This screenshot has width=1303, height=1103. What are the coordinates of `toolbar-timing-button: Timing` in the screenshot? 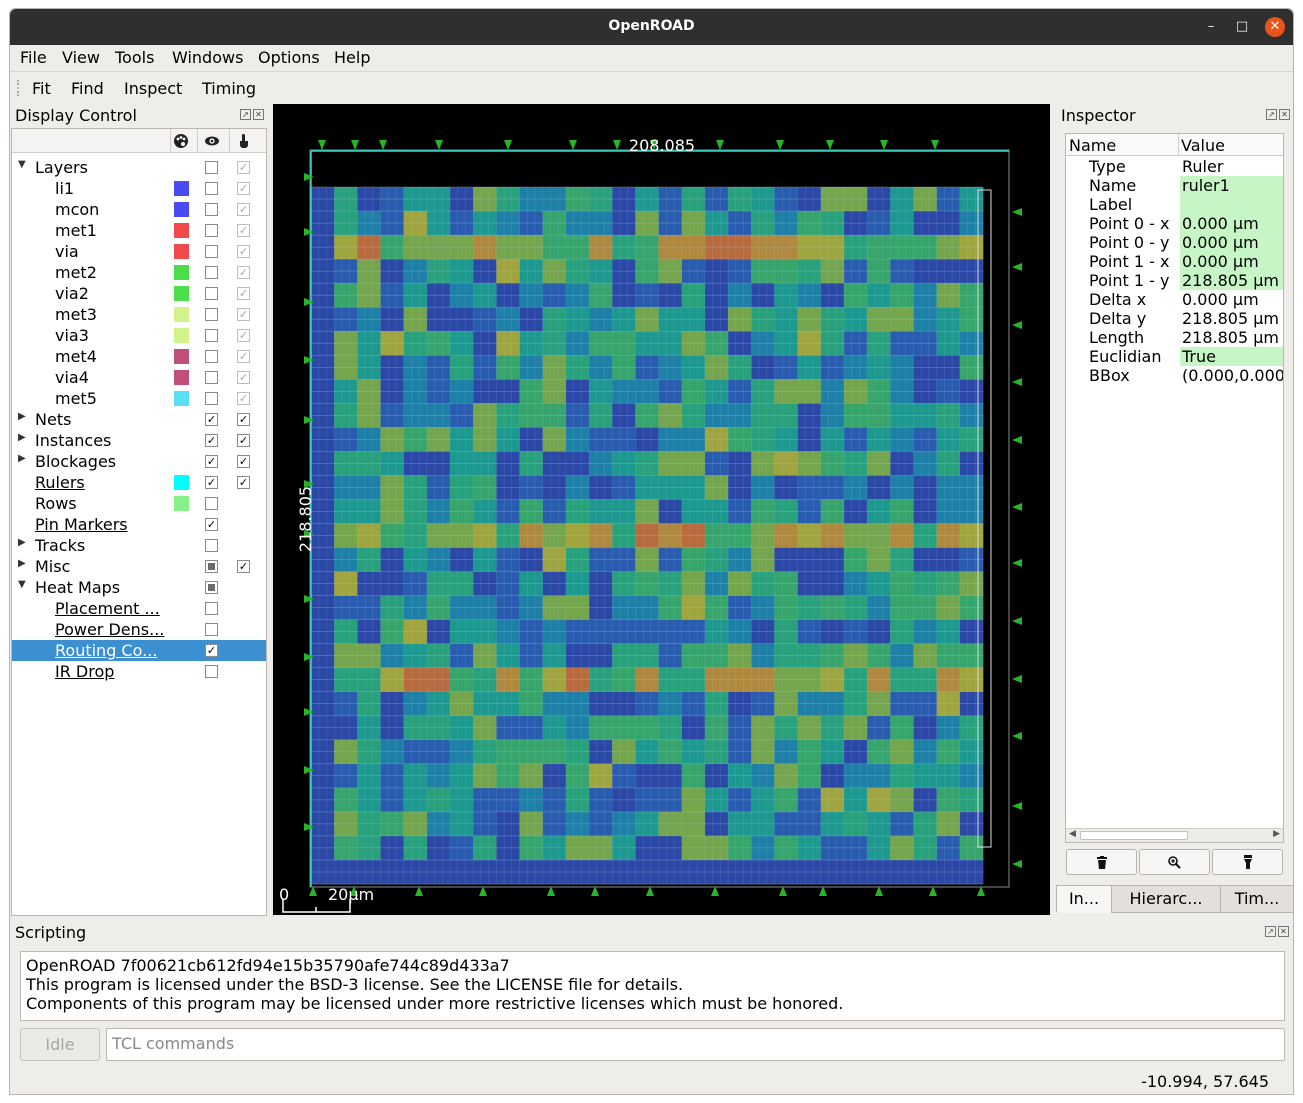 It's located at (229, 88).